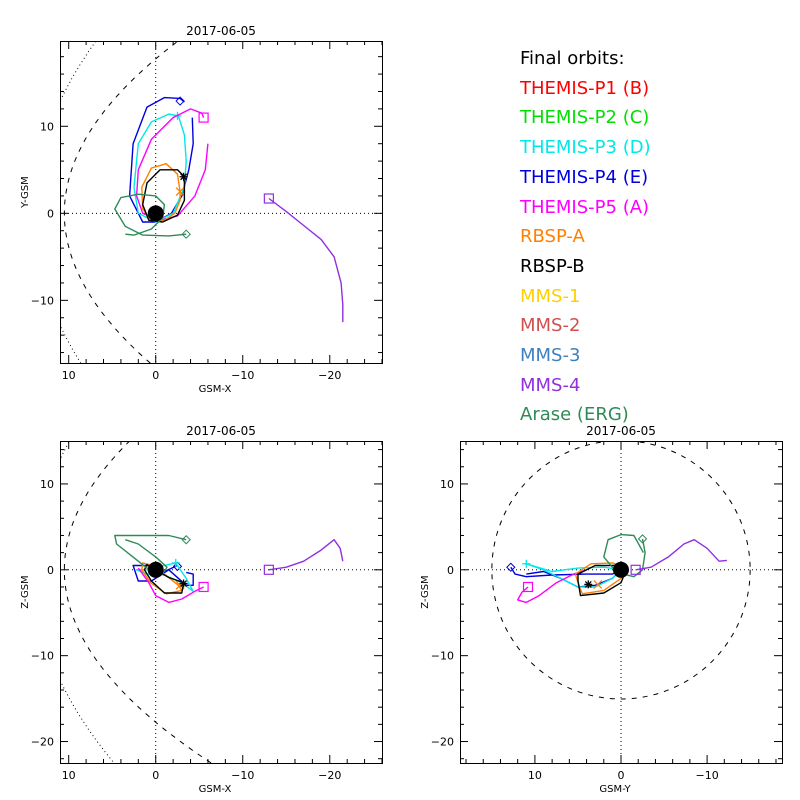  Describe the element at coordinates (550, 385) in the screenshot. I see `legend-item: MMS-4` at that location.